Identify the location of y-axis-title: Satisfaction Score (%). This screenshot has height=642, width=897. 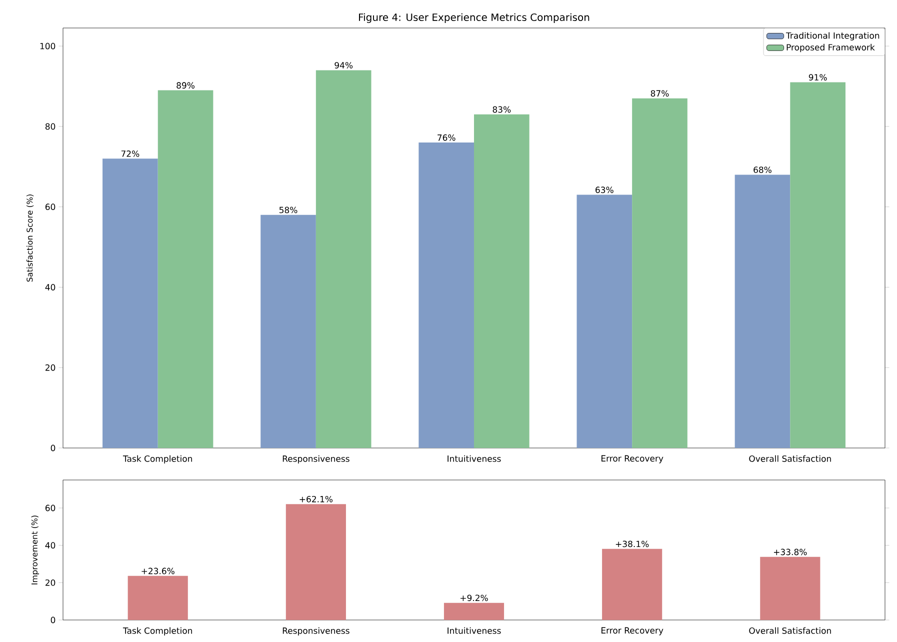
(30, 238).